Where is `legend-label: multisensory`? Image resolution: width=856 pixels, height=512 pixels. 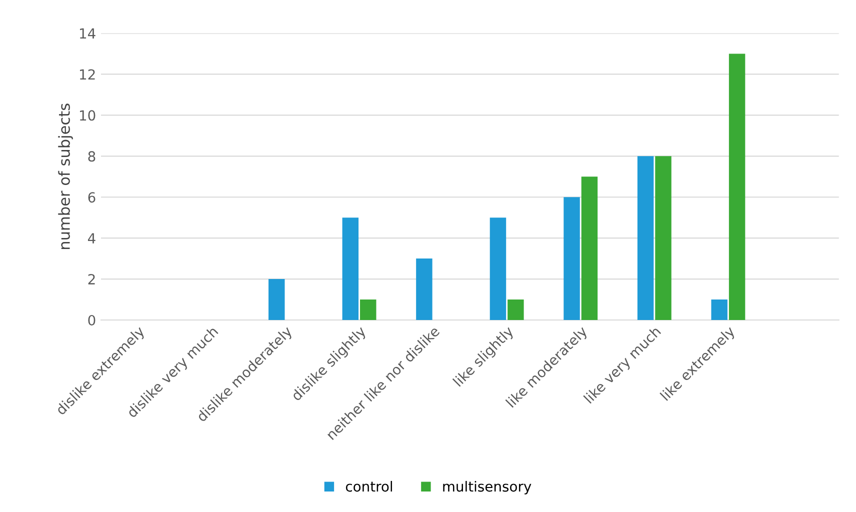 legend-label: multisensory is located at coordinates (487, 487).